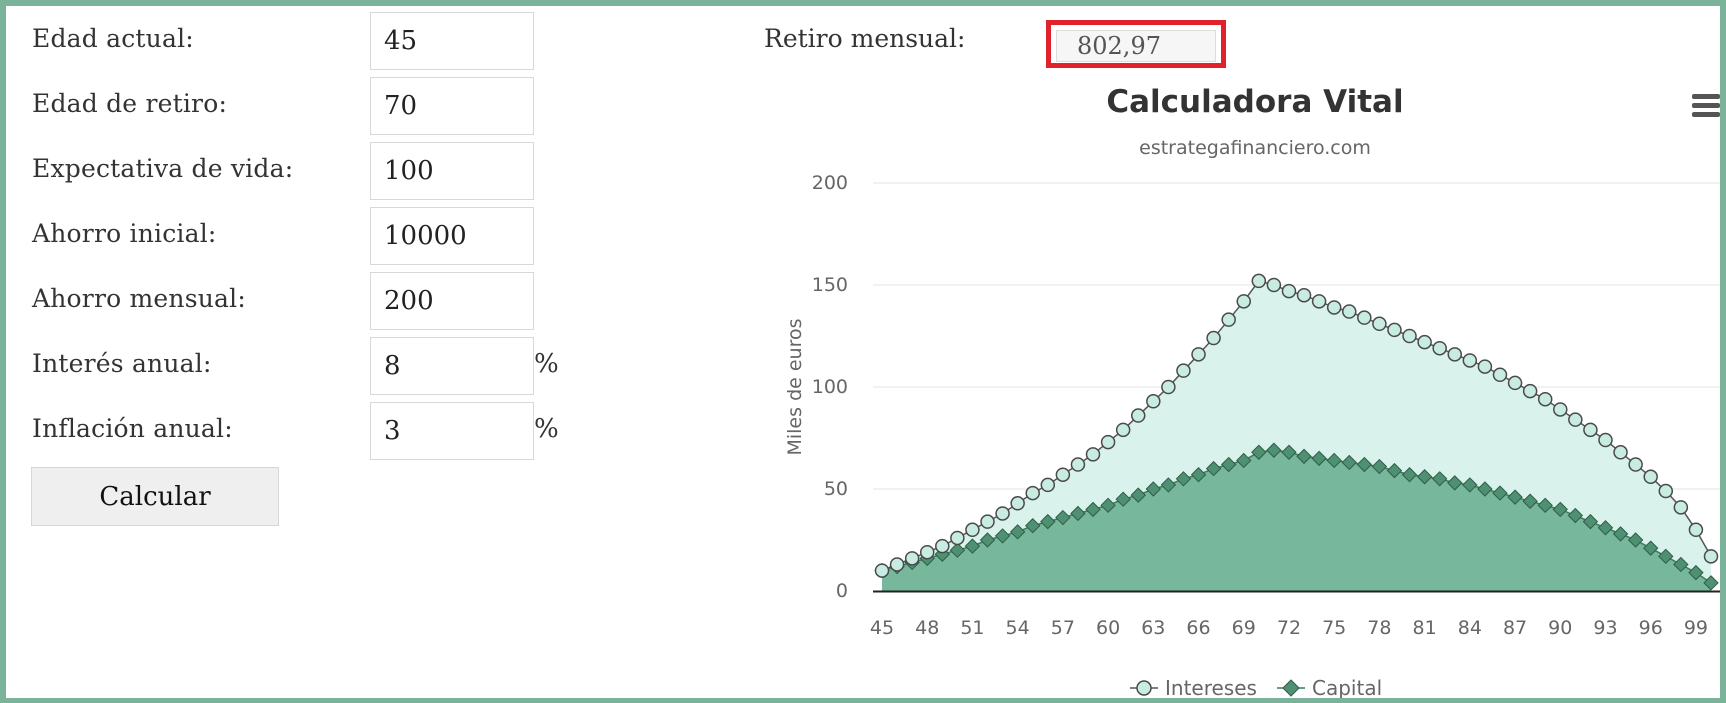 The image size is (1726, 703). I want to click on legend-intereses-label: Intereses, so click(1211, 688).